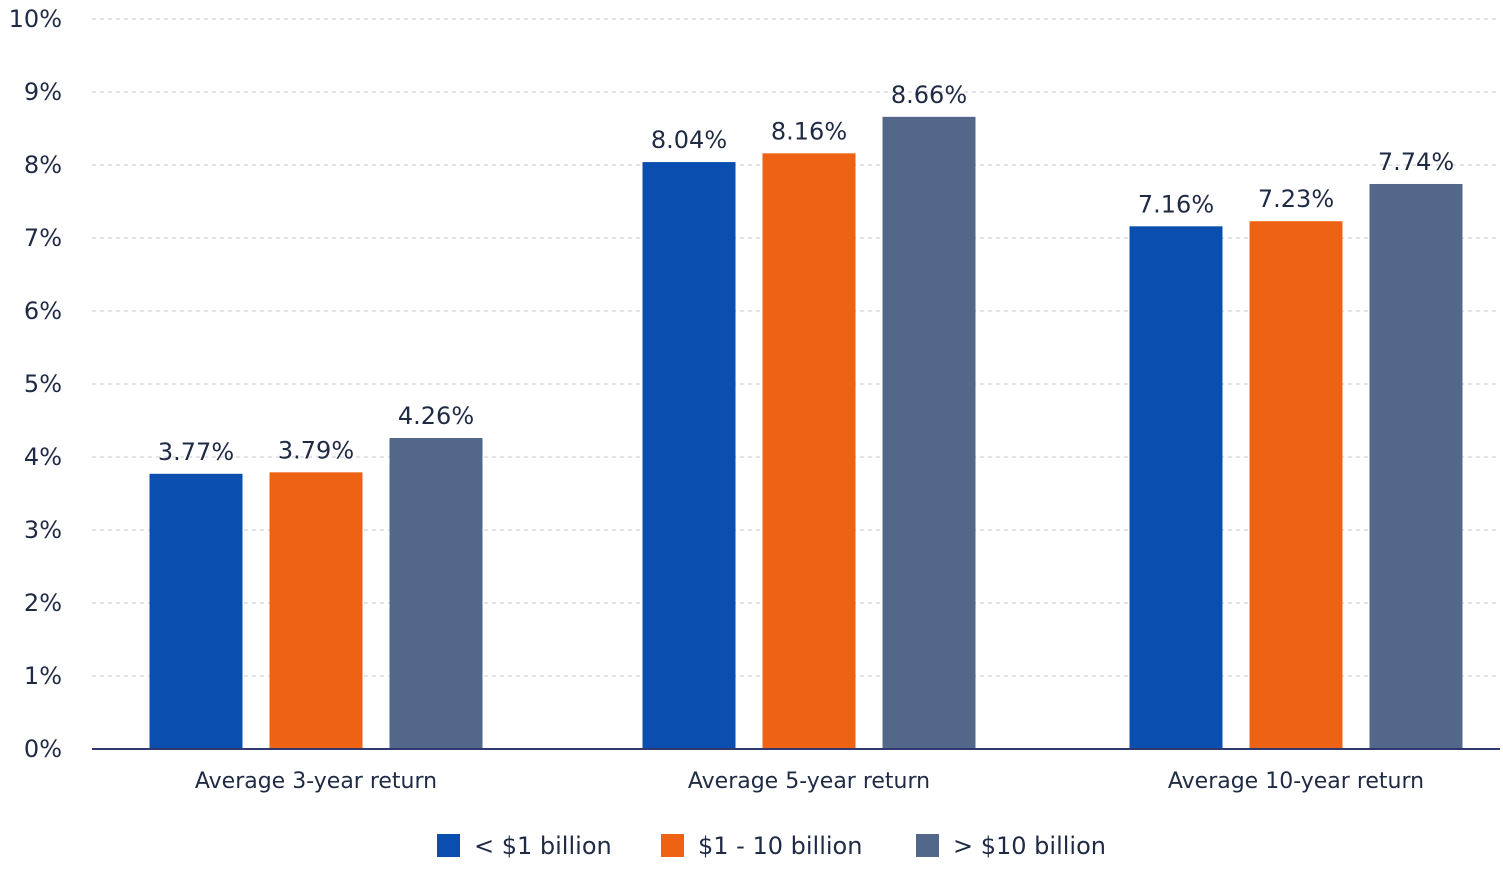 This screenshot has width=1503, height=872. What do you see at coordinates (1296, 781) in the screenshot?
I see `x-tick-label-average-10-year-return: Average 10-year return` at bounding box center [1296, 781].